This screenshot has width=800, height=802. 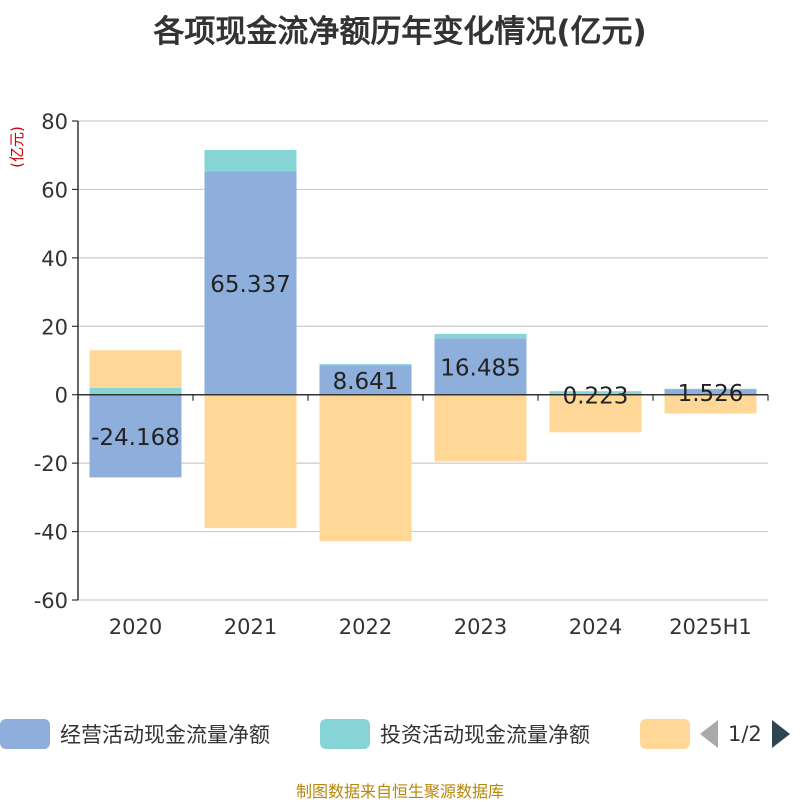 What do you see at coordinates (400, 32) in the screenshot?
I see `chart-title: 各项现金流净额历年变化情况(亿元)` at bounding box center [400, 32].